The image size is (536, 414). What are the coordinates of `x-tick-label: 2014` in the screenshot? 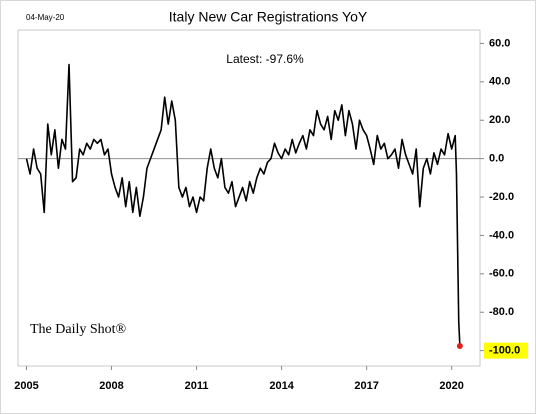 It's located at (281, 386).